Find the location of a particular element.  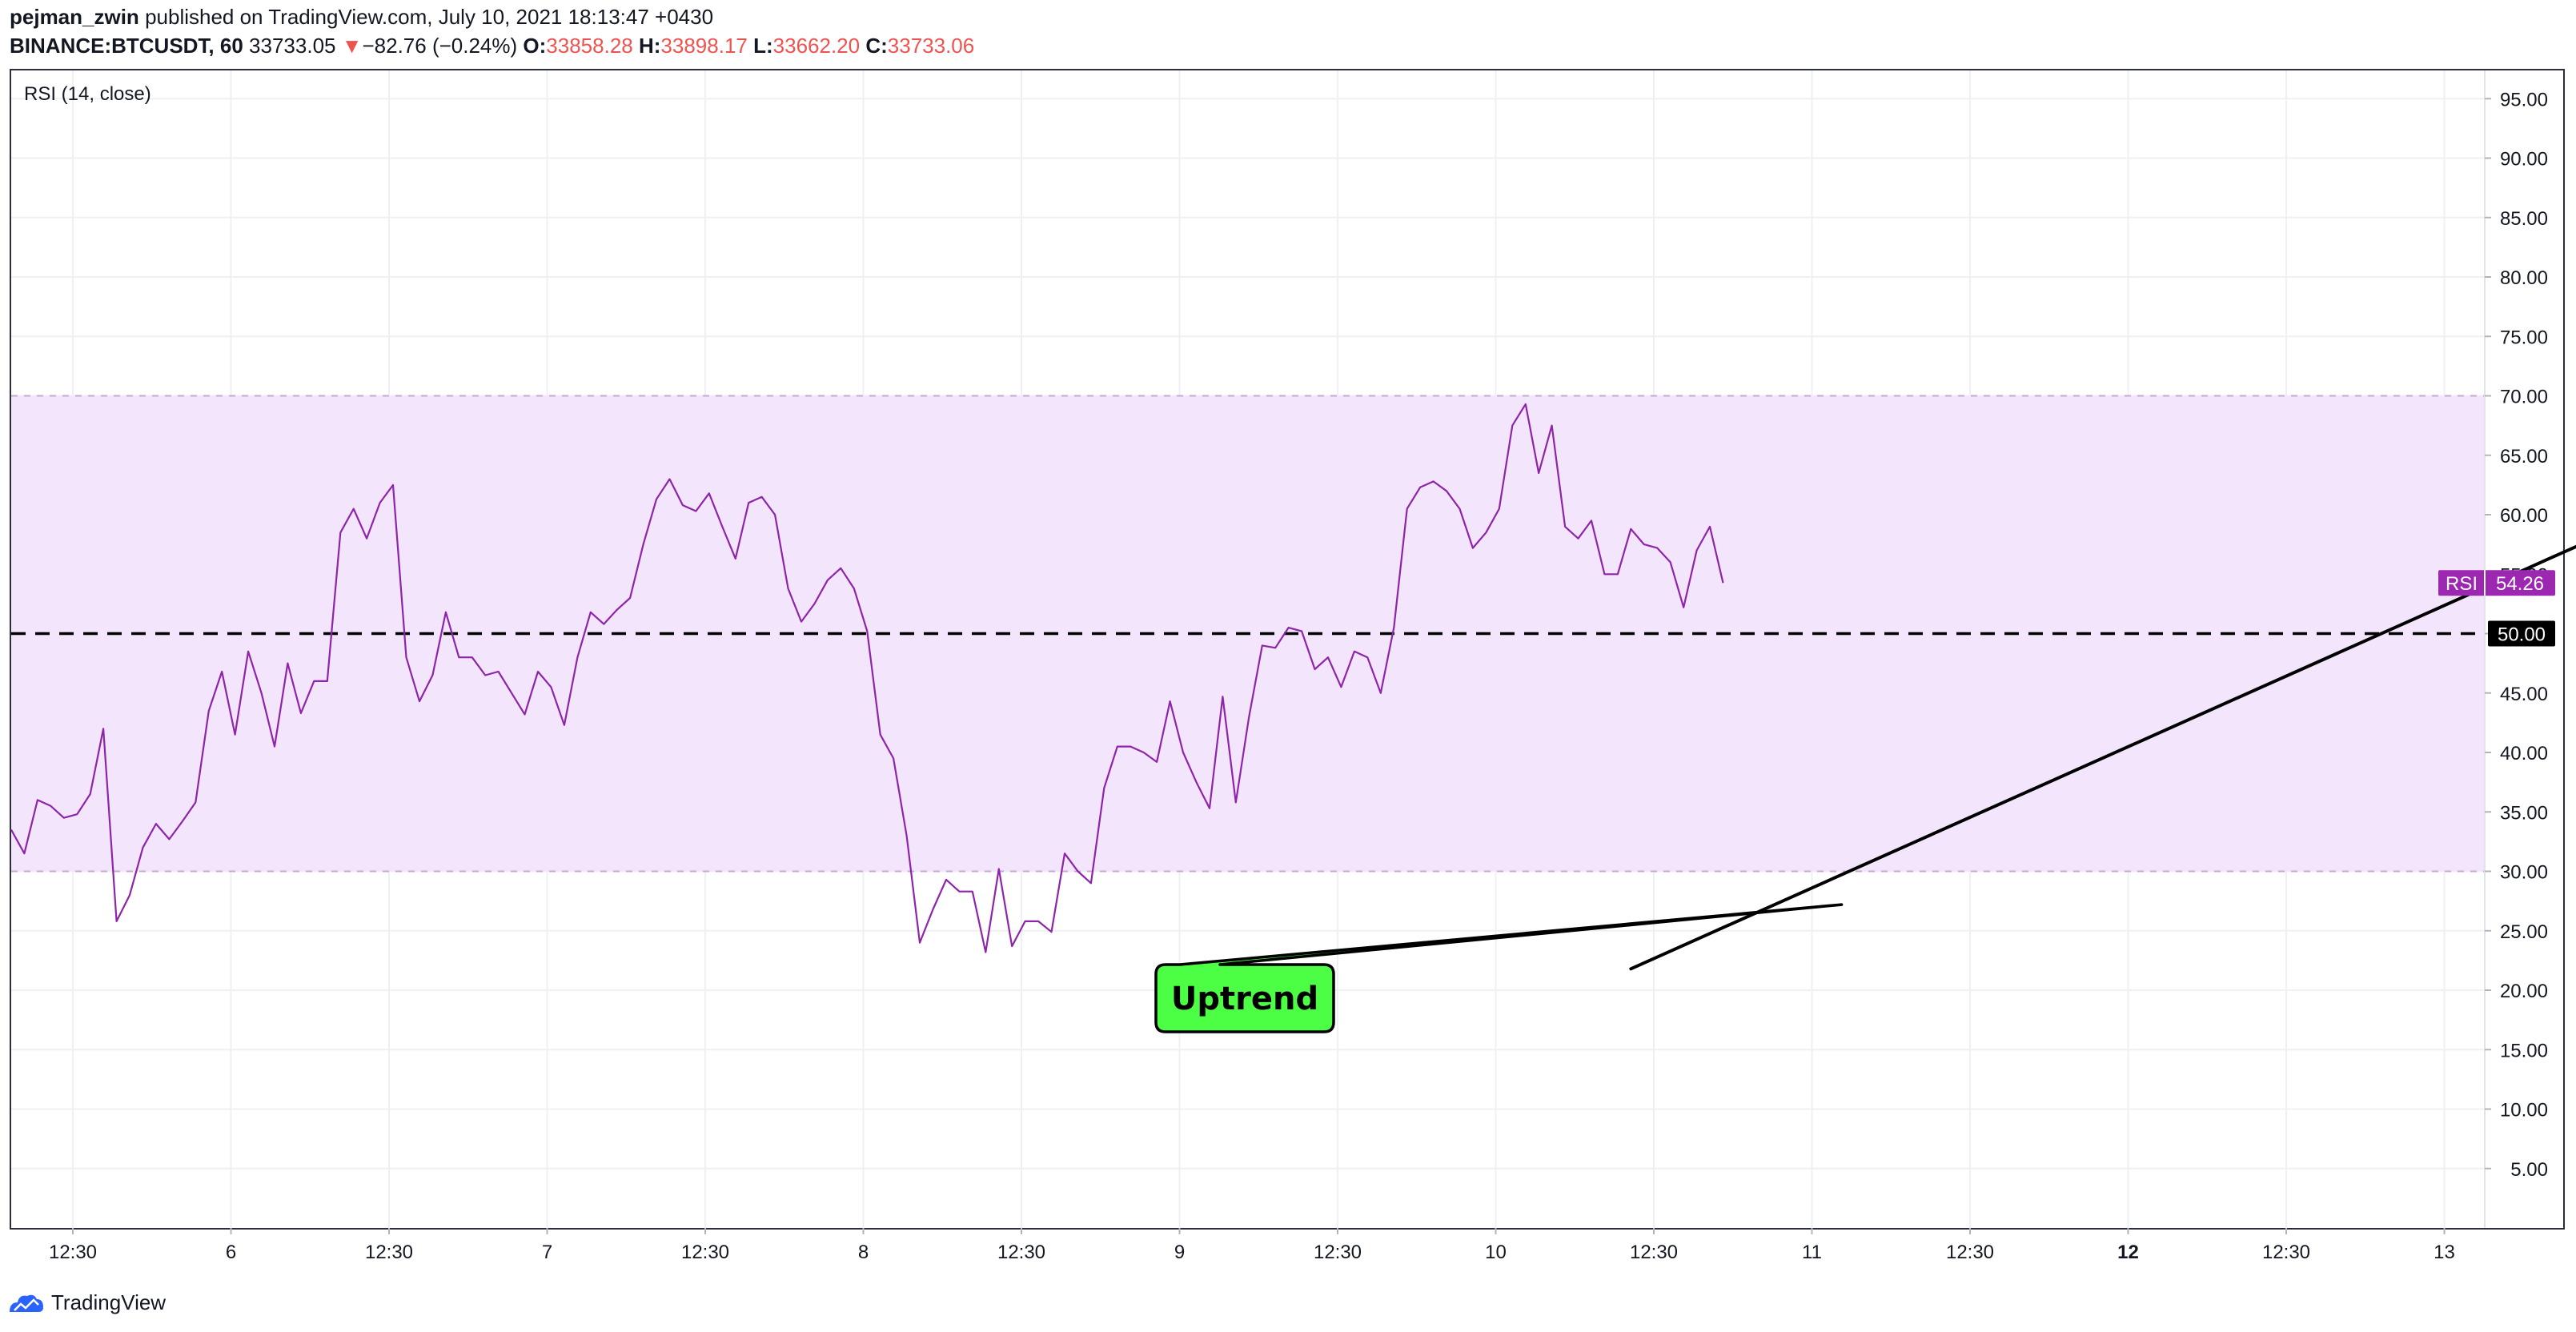

y-tick-label: 60.00 is located at coordinates (2524, 516).